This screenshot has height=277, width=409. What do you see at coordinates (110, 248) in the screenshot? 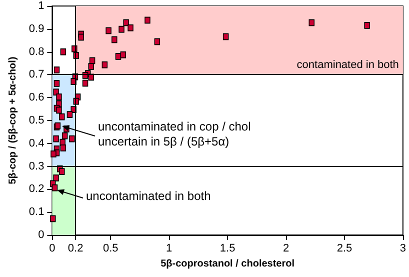
I see `x-tick-label: 0.5` at bounding box center [110, 248].